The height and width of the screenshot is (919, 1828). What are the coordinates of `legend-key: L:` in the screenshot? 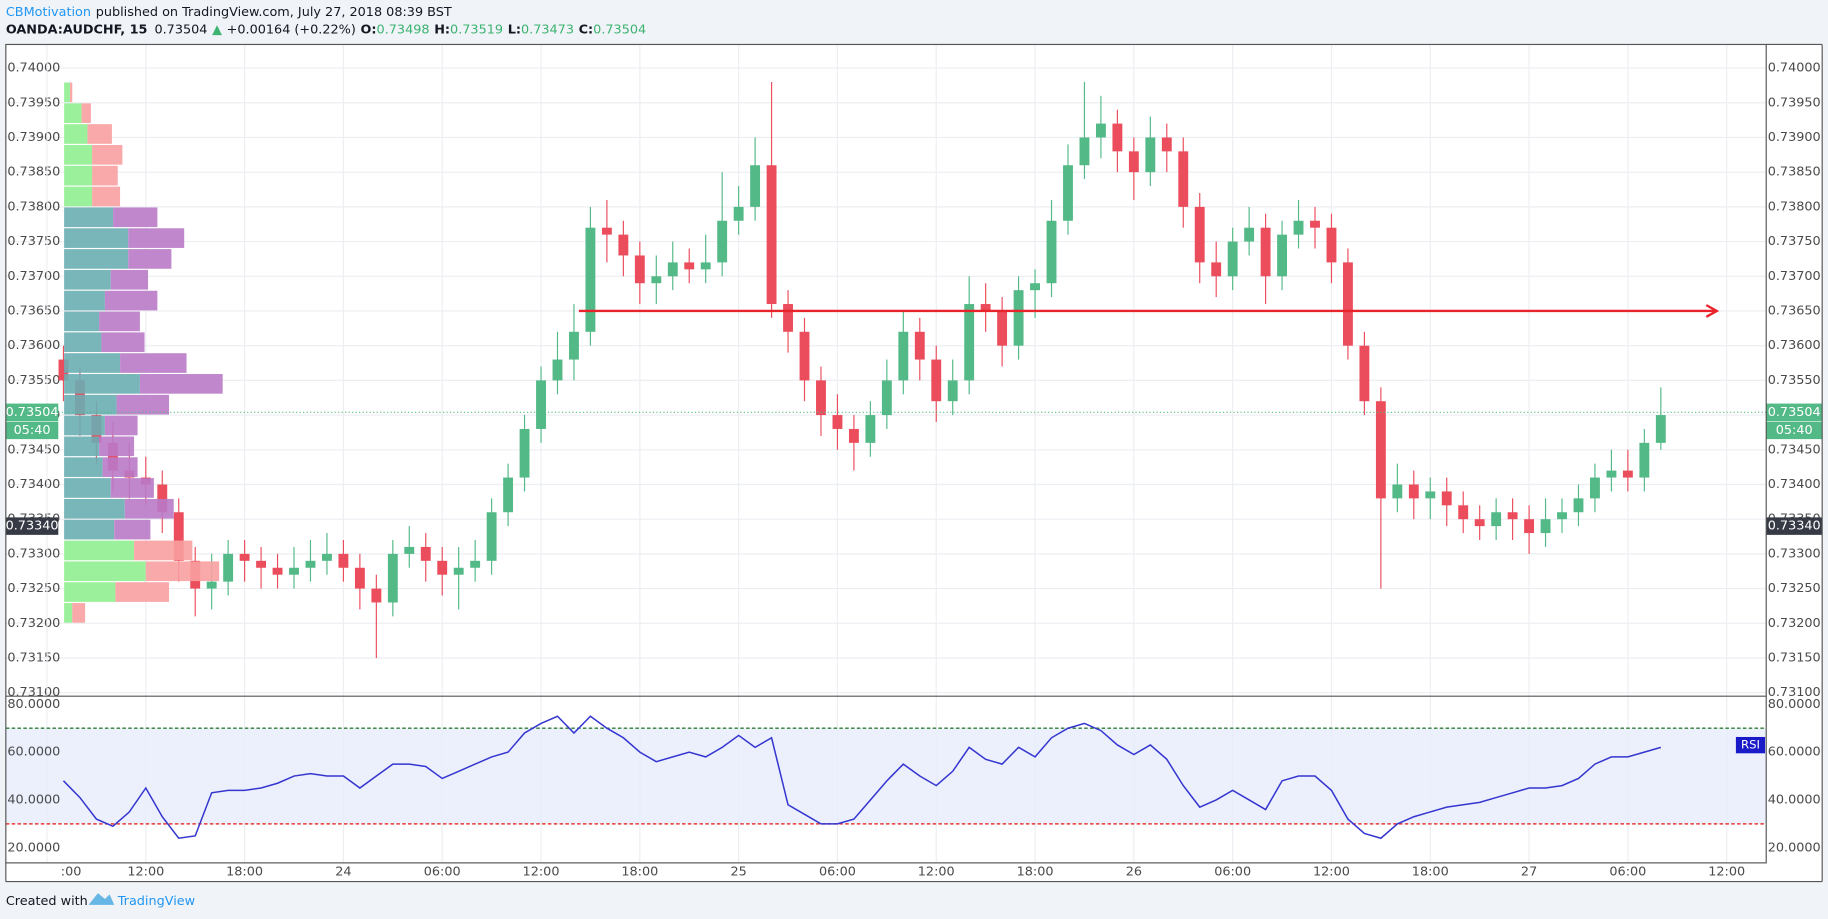 It's located at (514, 29).